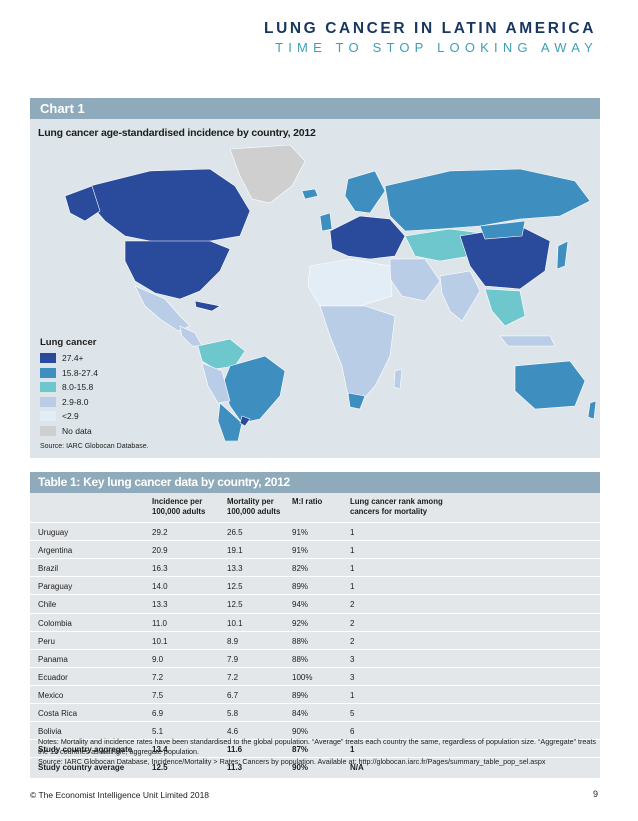  Describe the element at coordinates (177, 270) in the screenshot. I see `map-usa` at that location.